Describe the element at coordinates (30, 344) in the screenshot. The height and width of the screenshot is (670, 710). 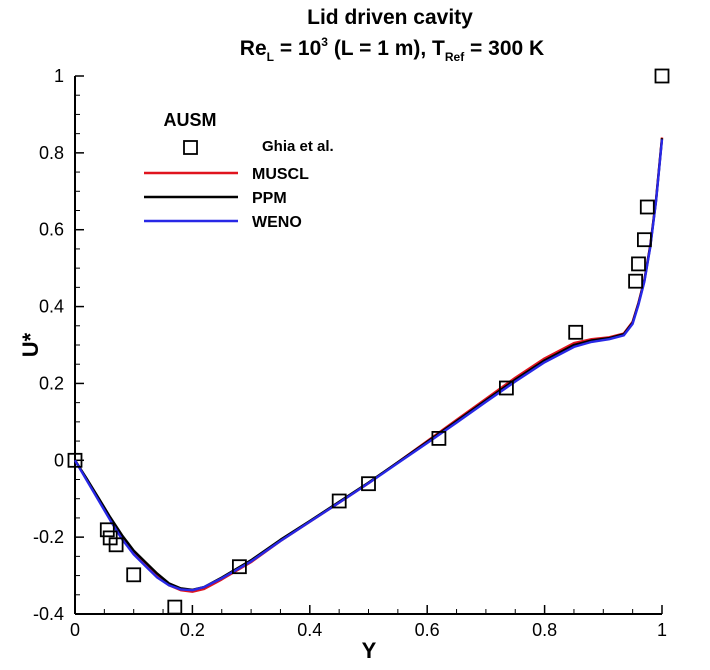
I see `y-axis-label: U*` at that location.